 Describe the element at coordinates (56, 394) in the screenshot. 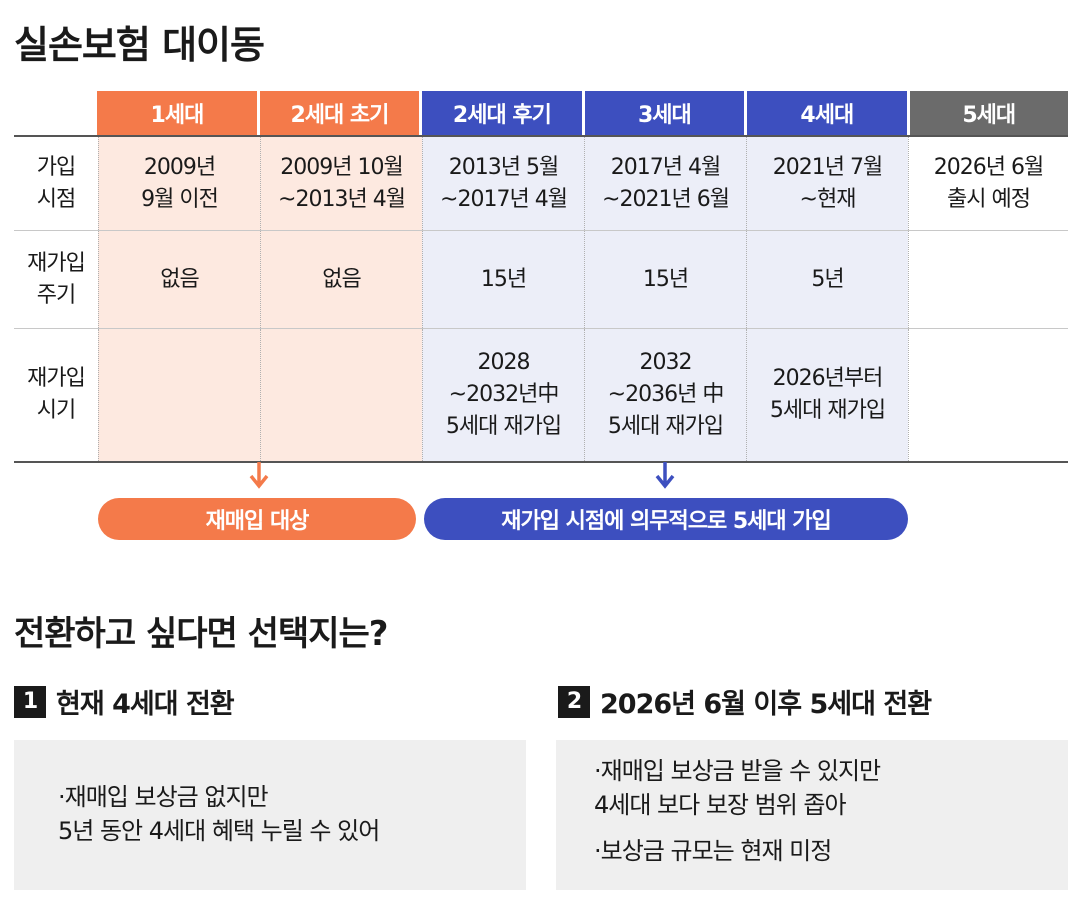

I see `row-label-renewal-period: 재가입 시기` at that location.